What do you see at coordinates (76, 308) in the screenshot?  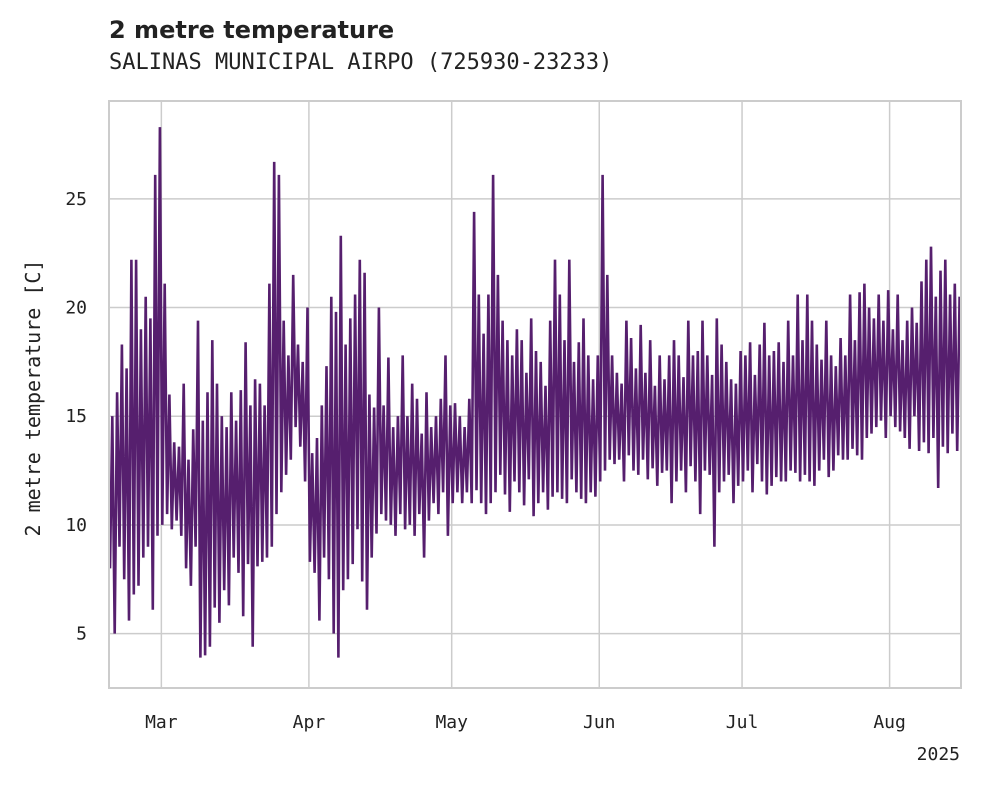 I see `y-tick-label: 20` at bounding box center [76, 308].